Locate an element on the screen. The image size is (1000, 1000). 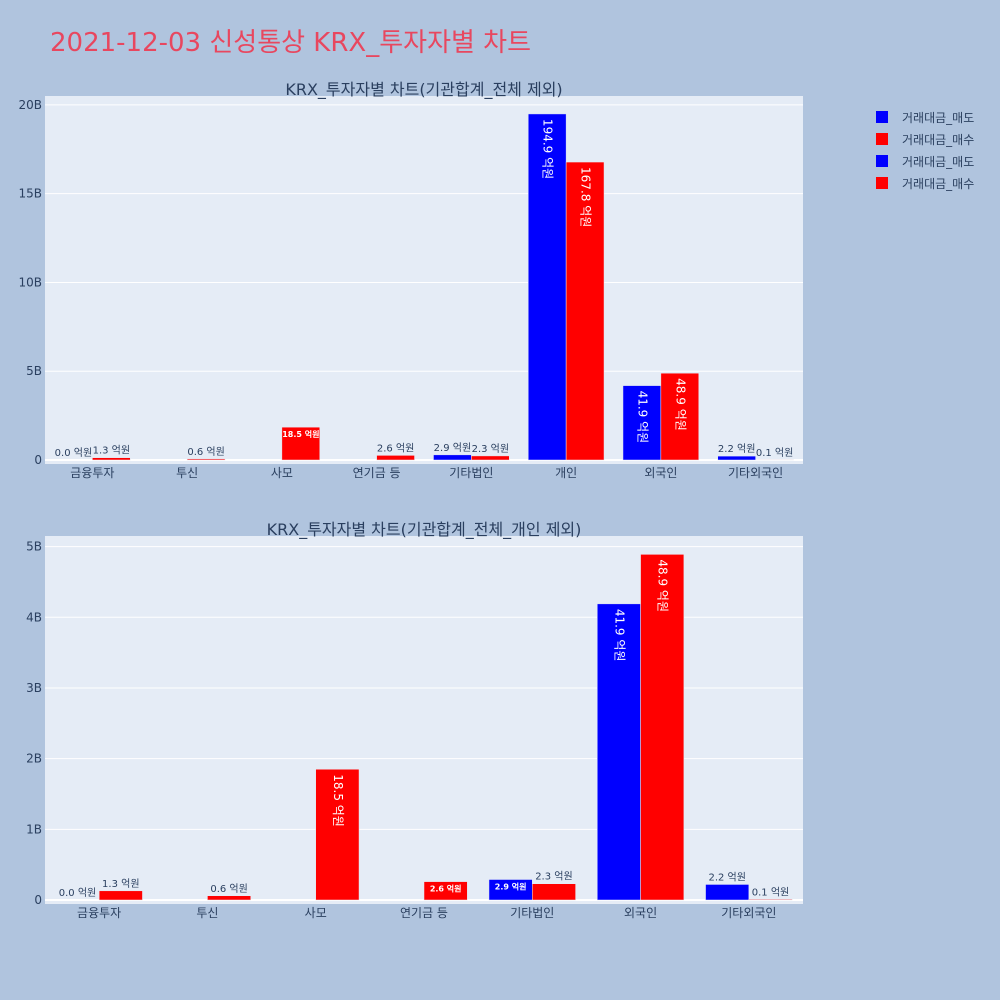
y-tick-label: 2B is located at coordinates (34, 759).